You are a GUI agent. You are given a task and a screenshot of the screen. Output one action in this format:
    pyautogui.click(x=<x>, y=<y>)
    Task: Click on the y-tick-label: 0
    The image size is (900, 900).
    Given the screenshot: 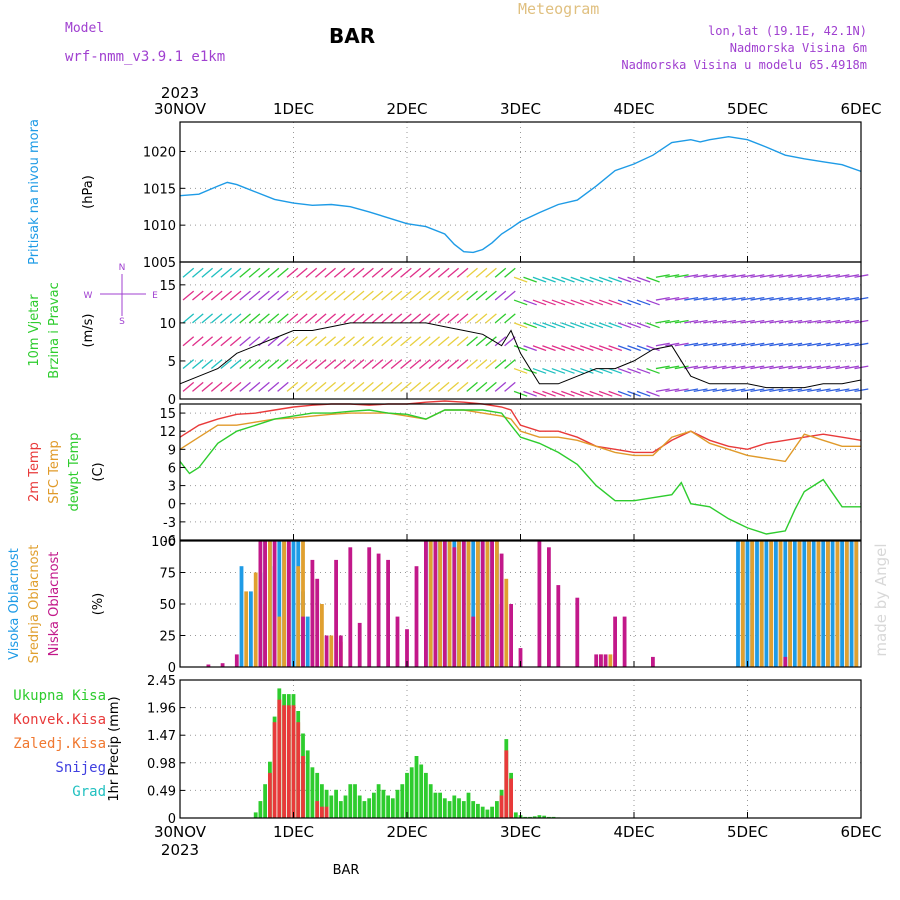 What is the action you would take?
    pyautogui.click(x=172, y=505)
    